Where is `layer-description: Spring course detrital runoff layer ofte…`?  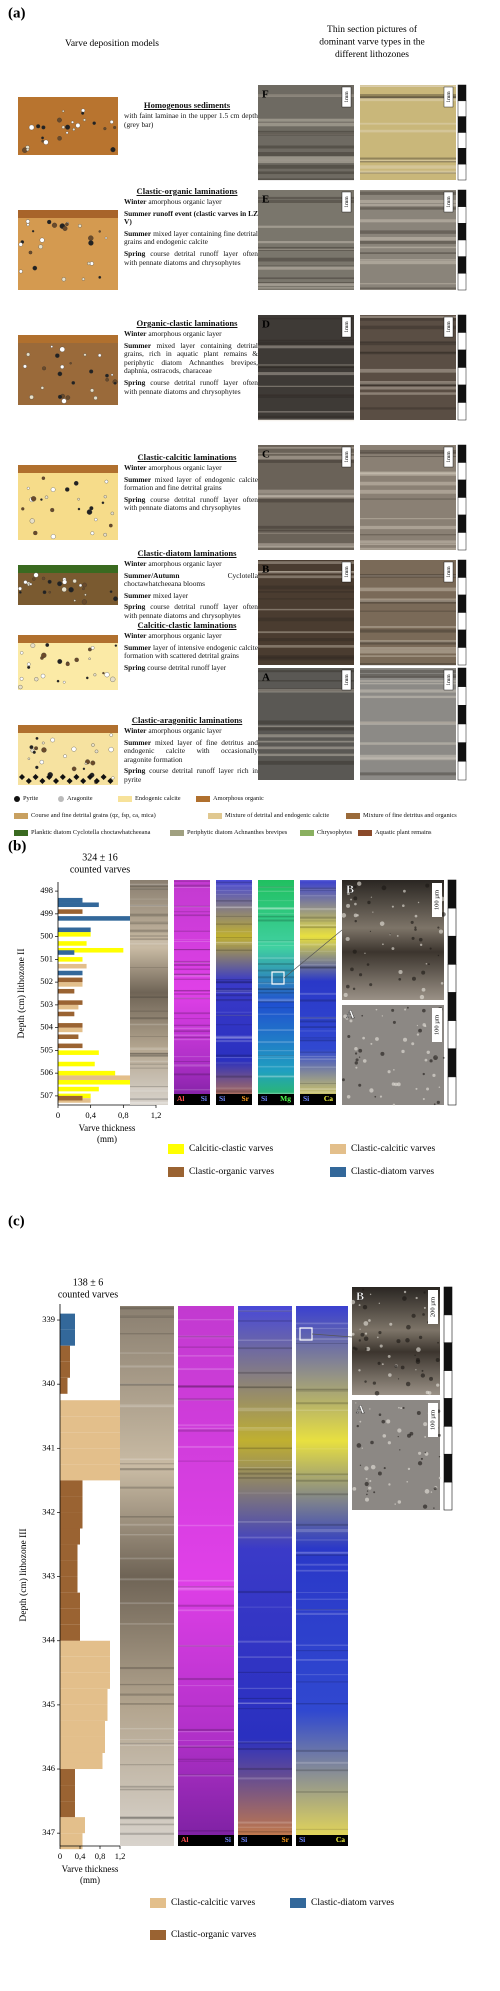 layer-description: Spring course detrital runoff layer ofte… is located at coordinates (191, 387).